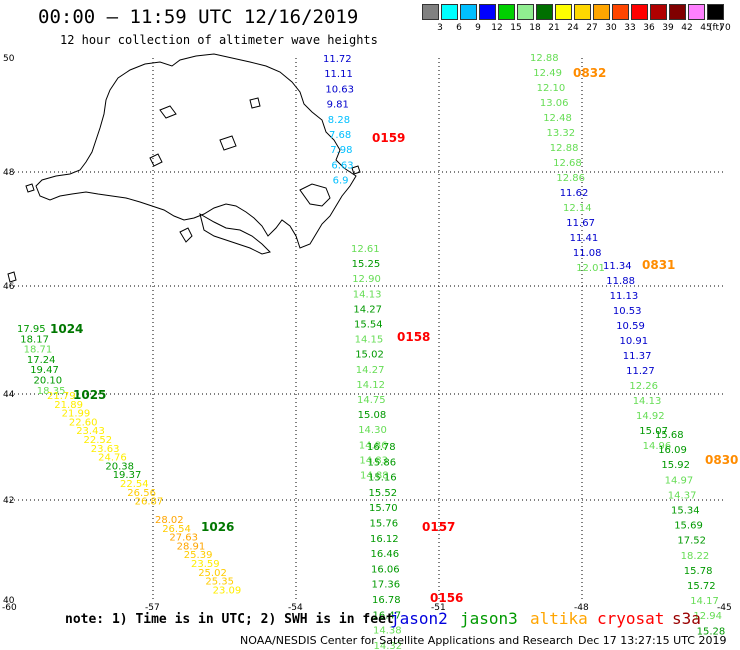 The width and height of the screenshot is (740, 650). Describe the element at coordinates (368, 325) in the screenshot. I see `wave-height-value: 15.54` at that location.